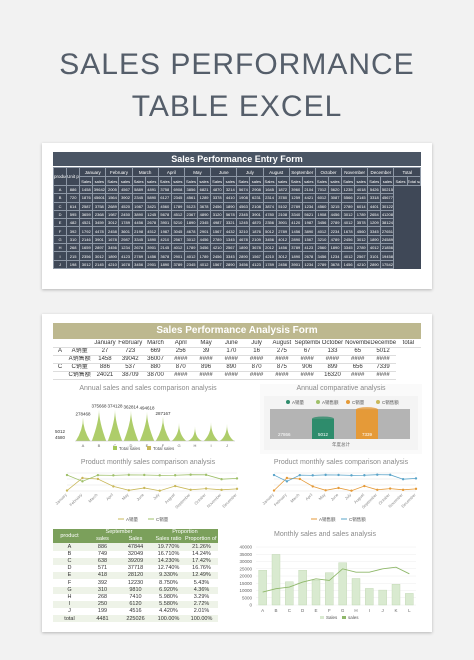  What do you see at coordinates (374, 198) in the screenshot?
I see `table-cell: 3318` at bounding box center [374, 198].